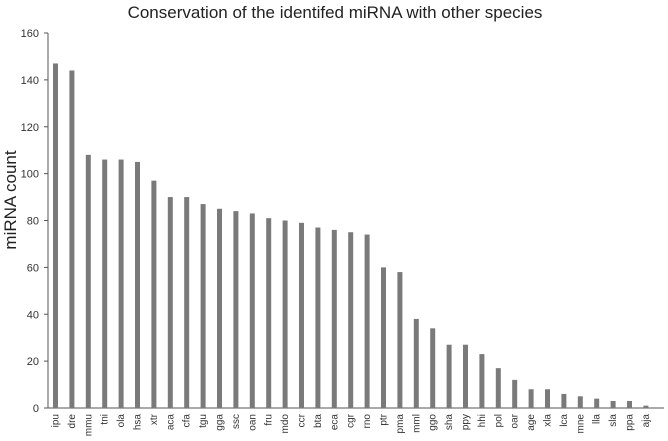 The width and height of the screenshot is (668, 441). Describe the element at coordinates (613, 420) in the screenshot. I see `x-tick-label-sla: sla` at that location.